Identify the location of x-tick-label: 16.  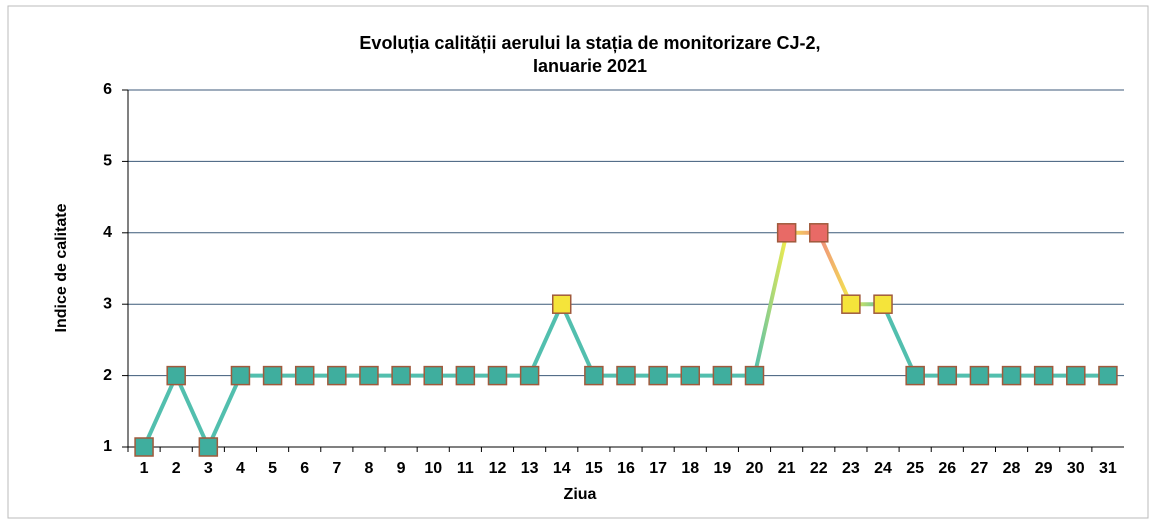
(626, 468).